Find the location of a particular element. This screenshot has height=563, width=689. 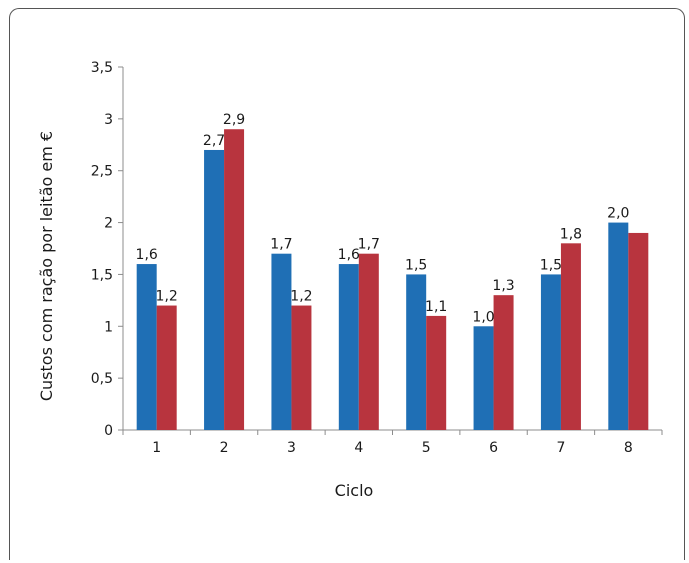

y-tick-label: 0,5 is located at coordinates (102, 379).